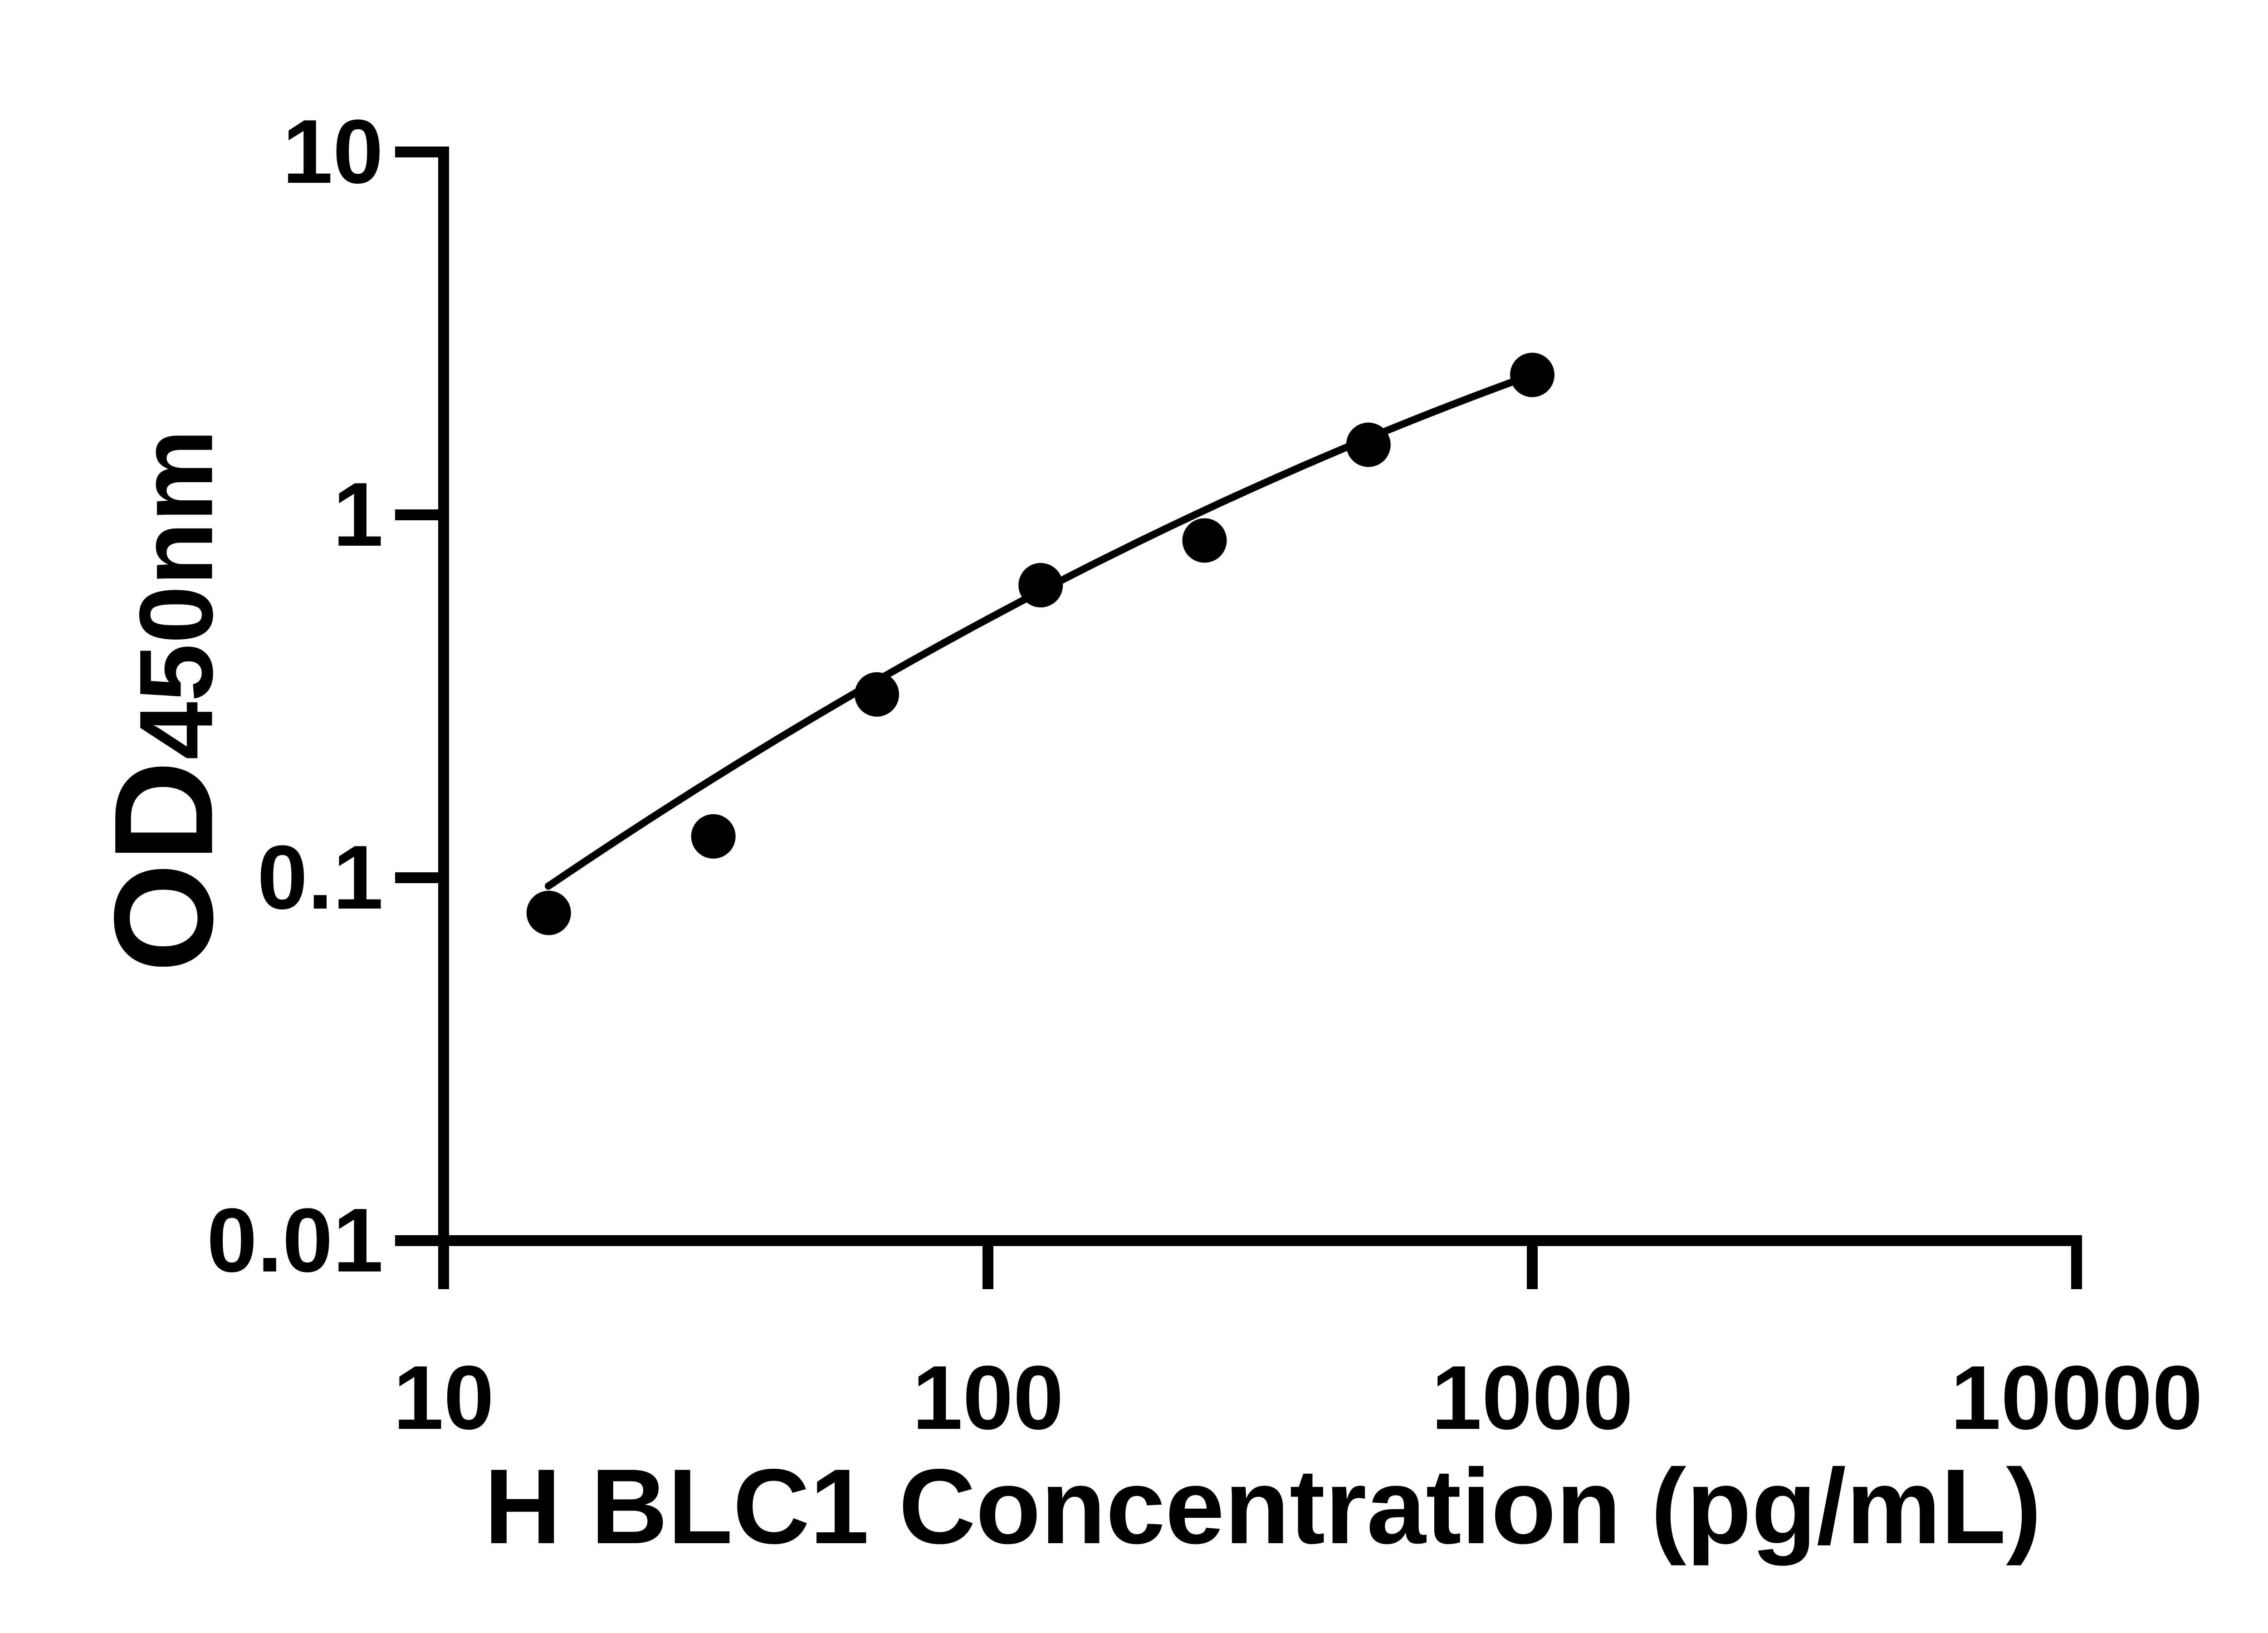 The width and height of the screenshot is (2268, 1633). Describe the element at coordinates (320, 877) in the screenshot. I see `y-tick-label: 0.1` at that location.